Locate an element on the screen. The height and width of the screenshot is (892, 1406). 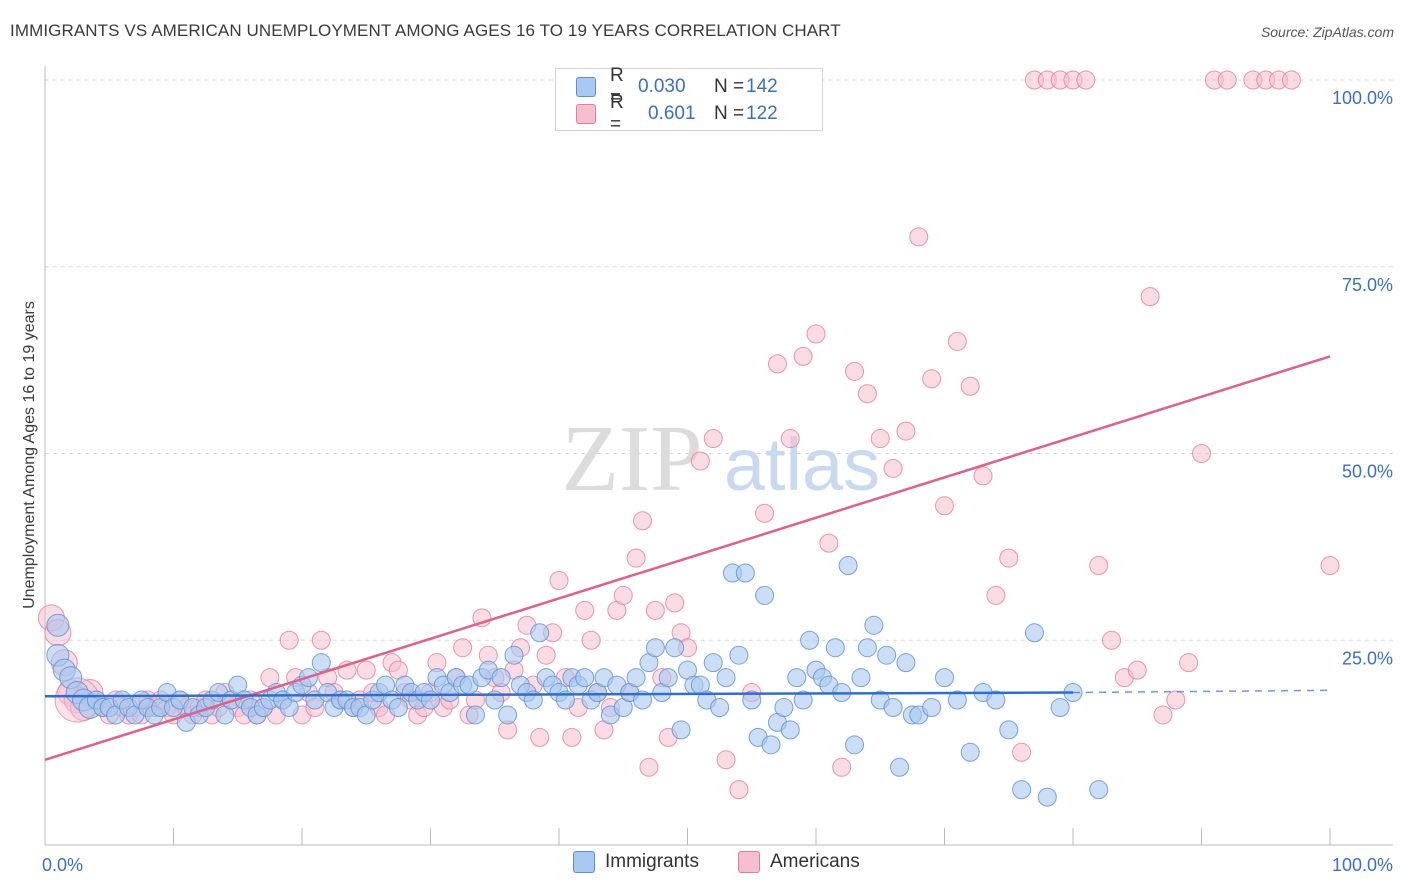
legend-row-americans: R = 0.601 N = 122 is located at coordinates (677, 113).